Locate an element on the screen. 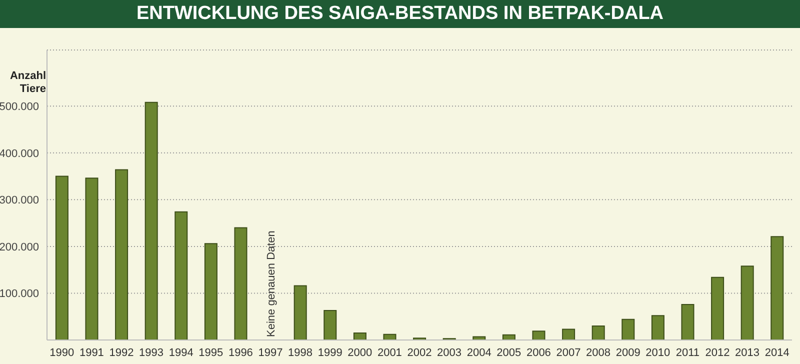 The height and width of the screenshot is (364, 800). x-tick-label: 2010 is located at coordinates (658, 352).